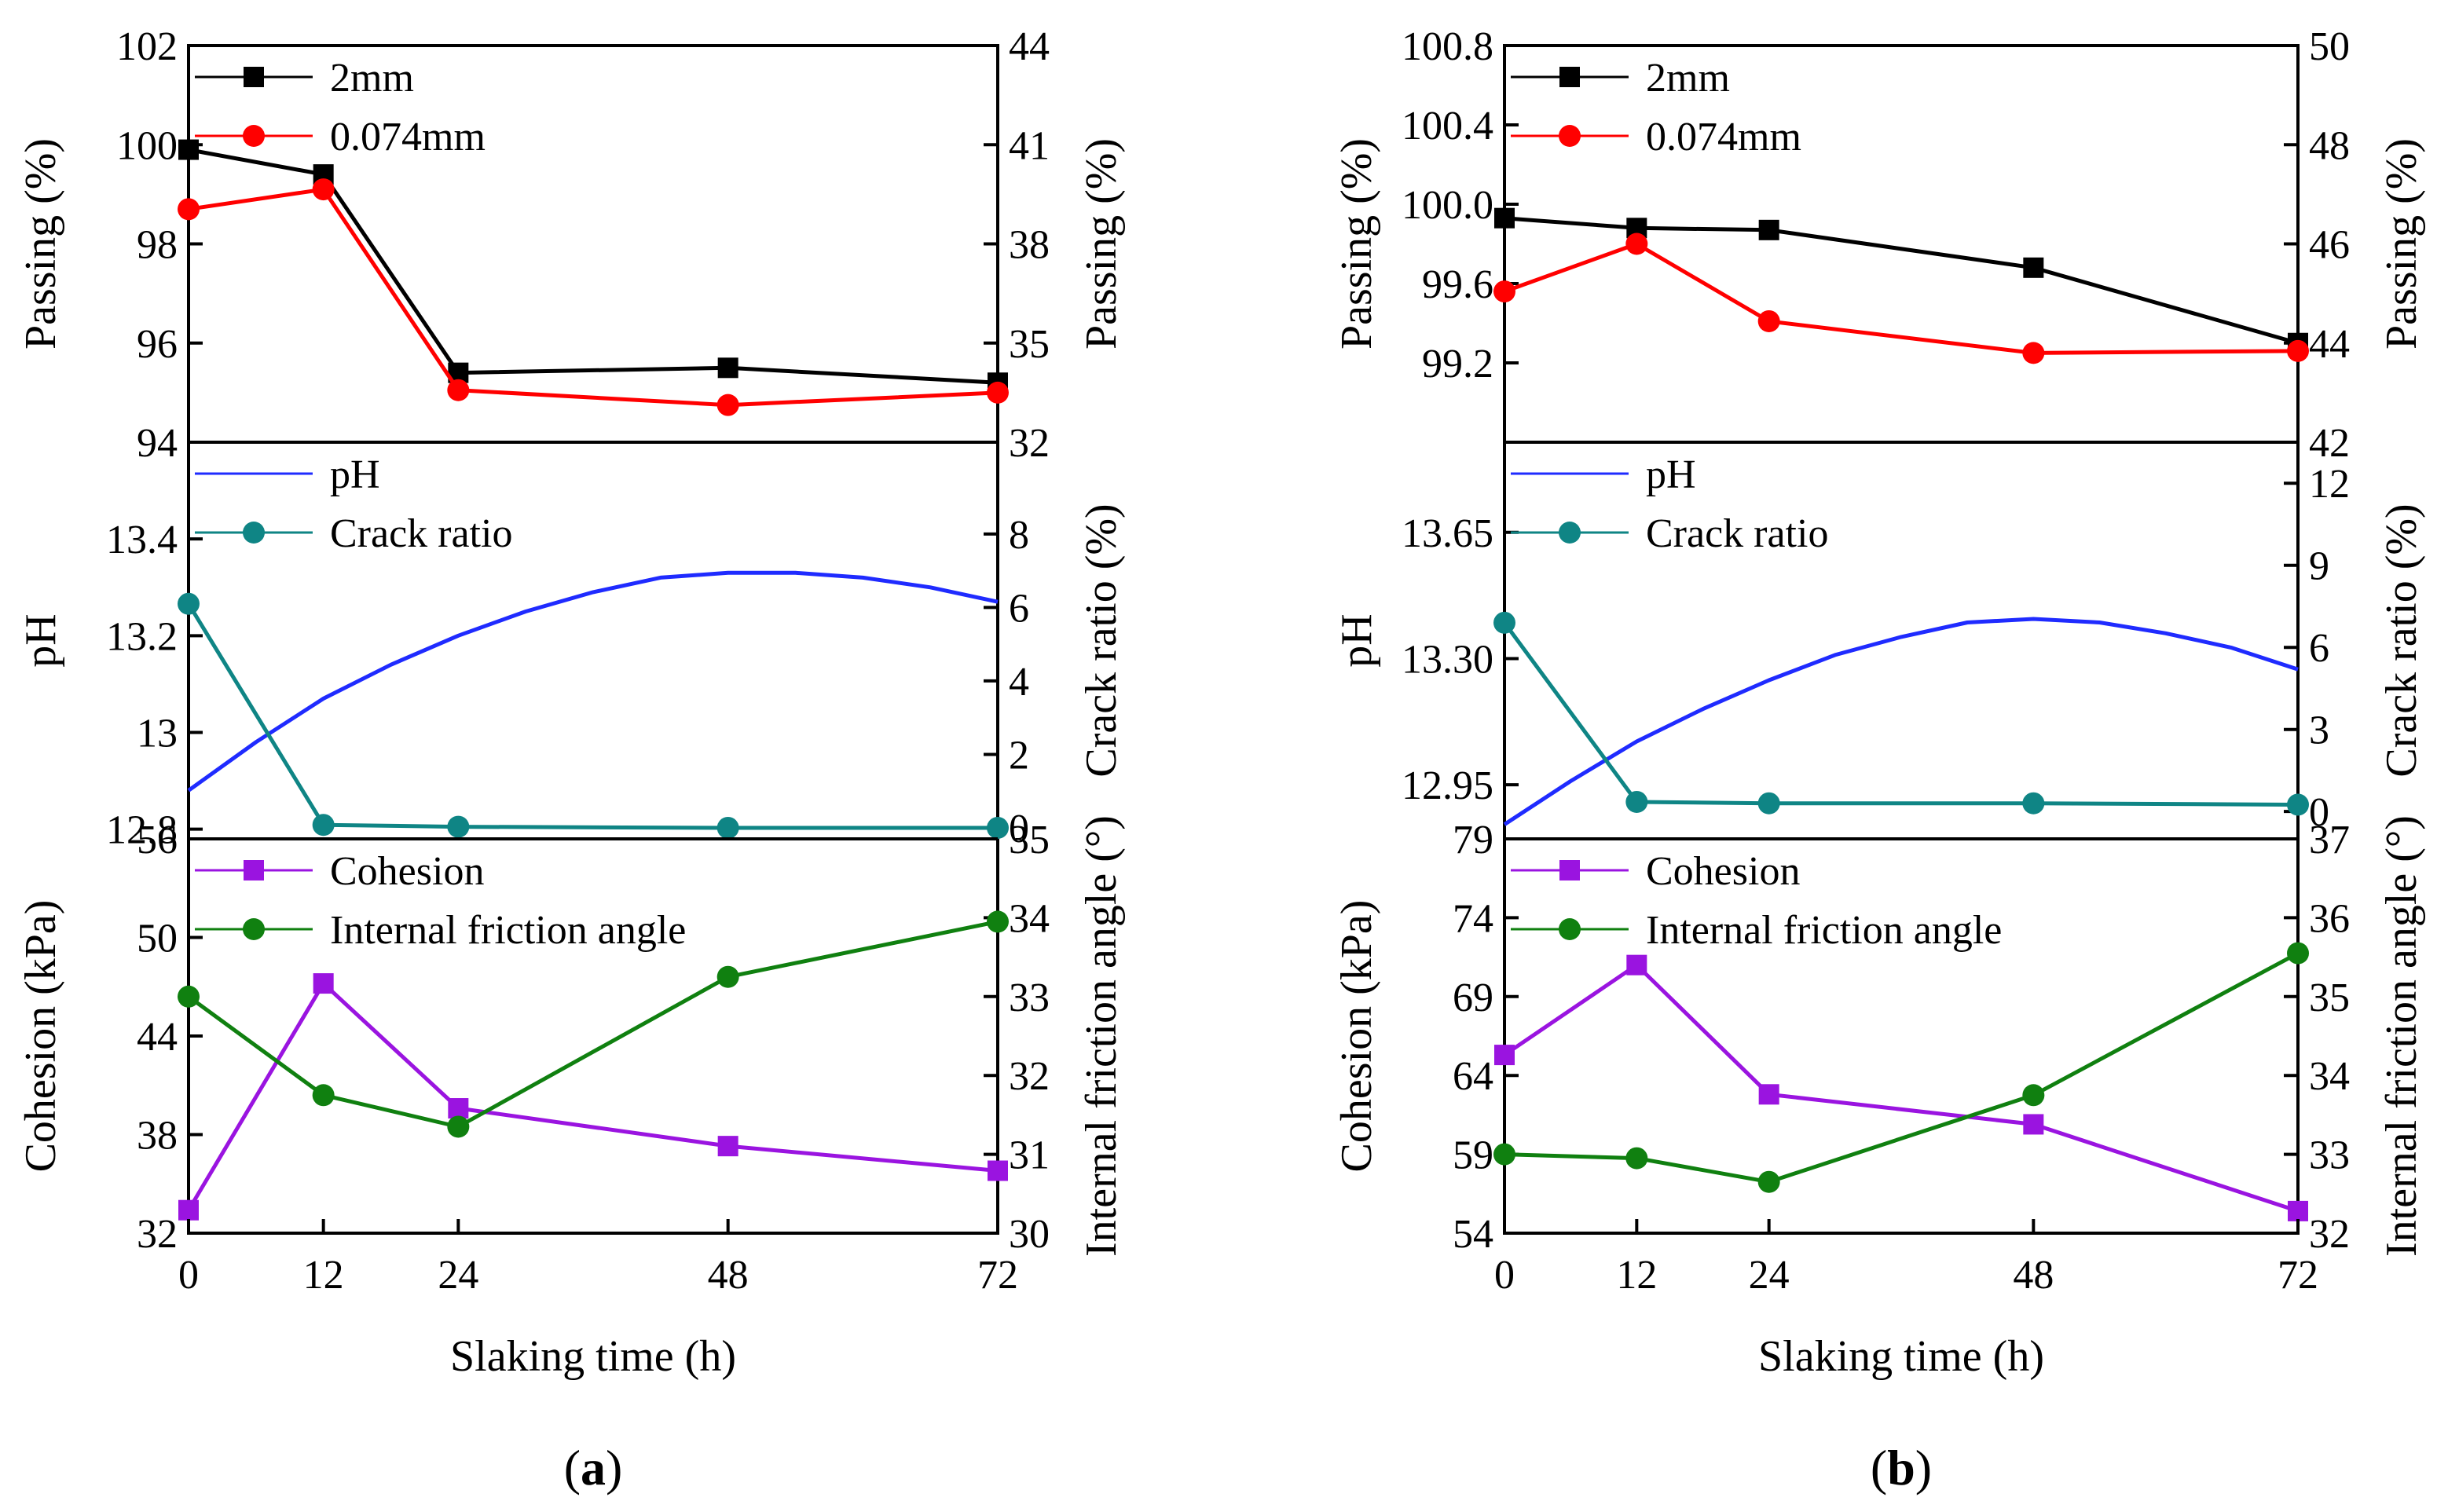 This screenshot has width=2448, height=1512. I want to click on panel-caption: (b), so click(1901, 1468).